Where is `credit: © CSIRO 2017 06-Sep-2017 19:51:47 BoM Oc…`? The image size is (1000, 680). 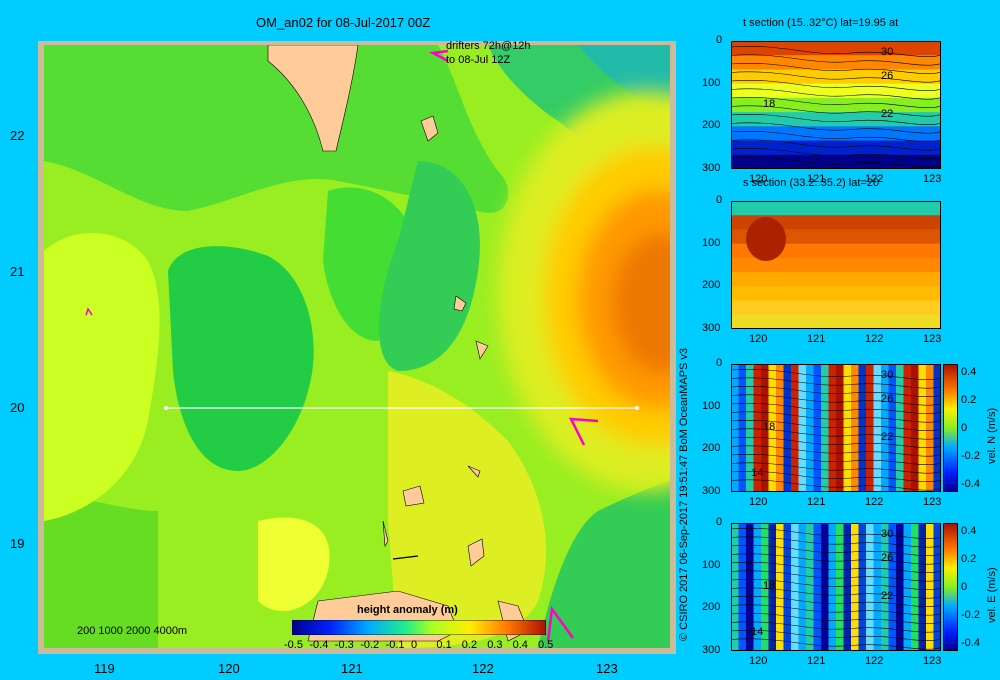 credit: © CSIRO 2017 06-Sep-2017 19:51:47 BoM Oc… is located at coordinates (684, 494).